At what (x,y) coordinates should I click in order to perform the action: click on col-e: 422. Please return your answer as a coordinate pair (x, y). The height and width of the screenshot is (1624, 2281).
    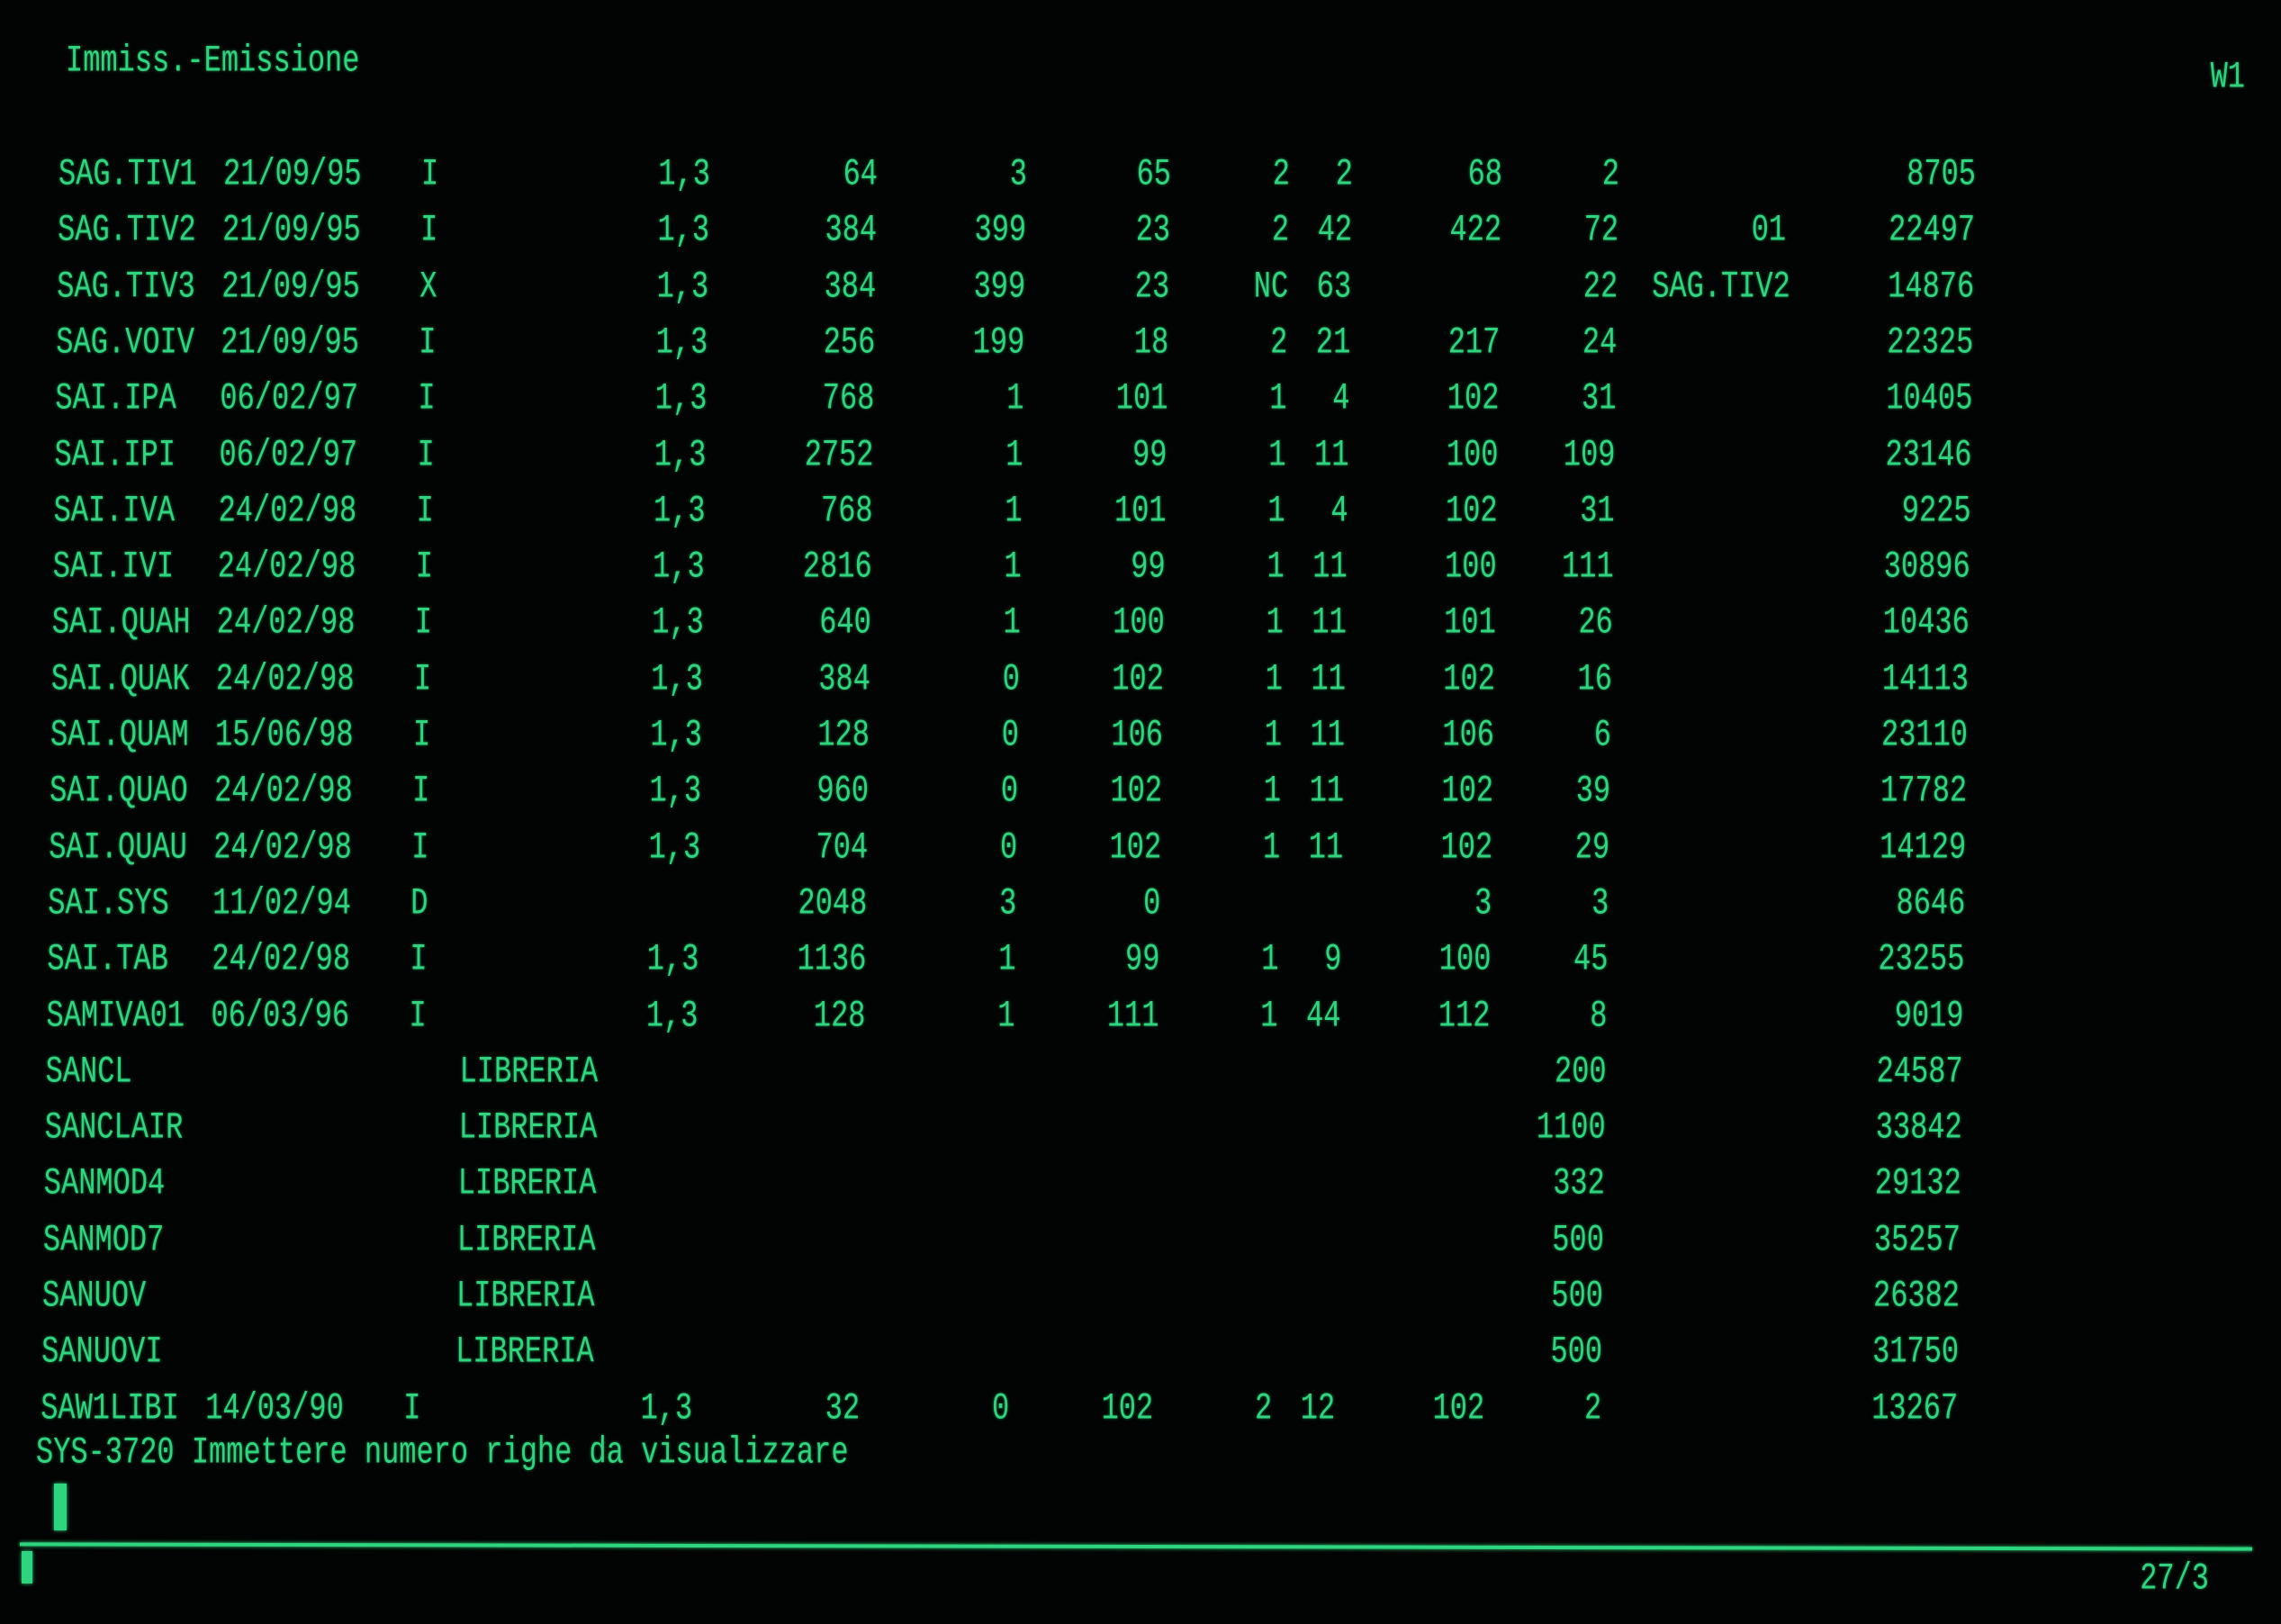
    Looking at the image, I should click on (1475, 230).